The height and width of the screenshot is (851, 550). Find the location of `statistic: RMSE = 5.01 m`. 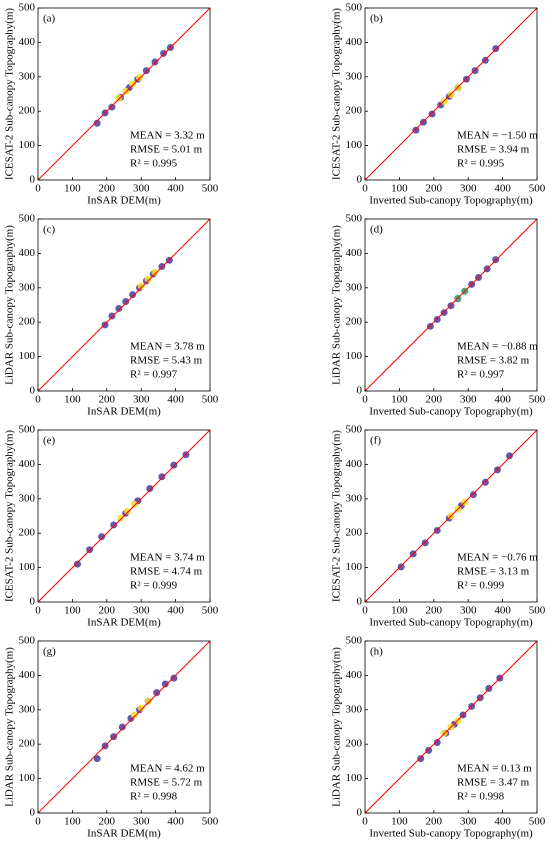

statistic: RMSE = 5.01 m is located at coordinates (166, 150).